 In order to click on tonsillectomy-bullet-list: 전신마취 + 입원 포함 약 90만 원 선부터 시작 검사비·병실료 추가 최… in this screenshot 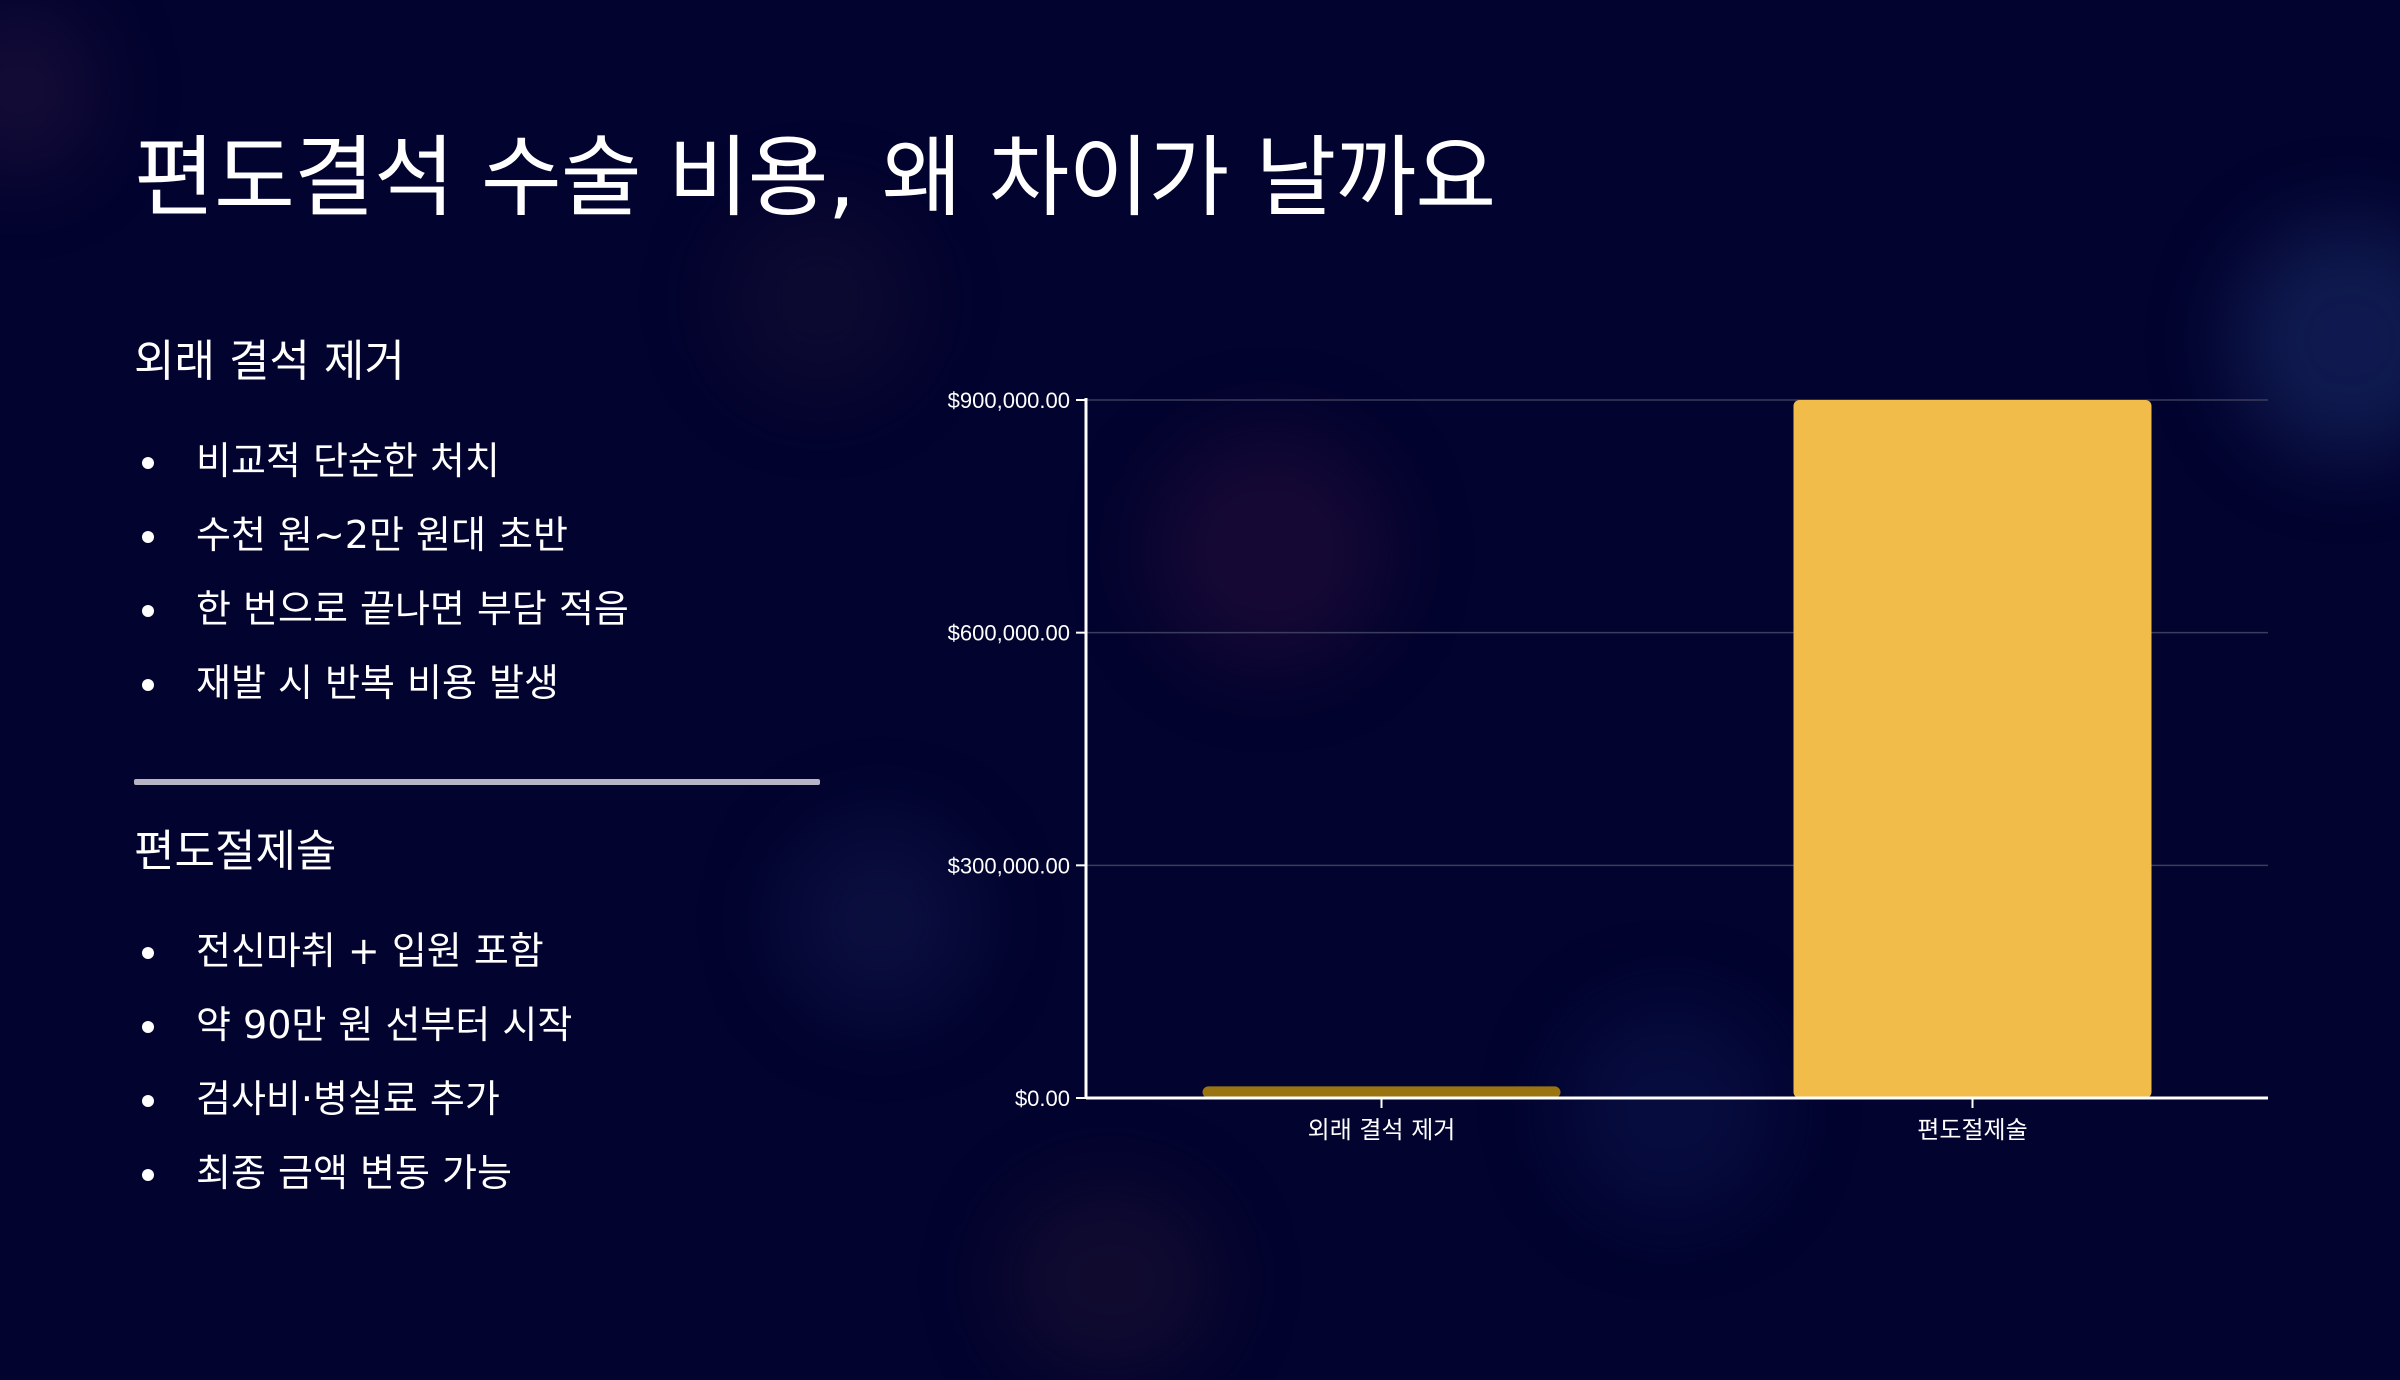, I will do `click(353, 1062)`.